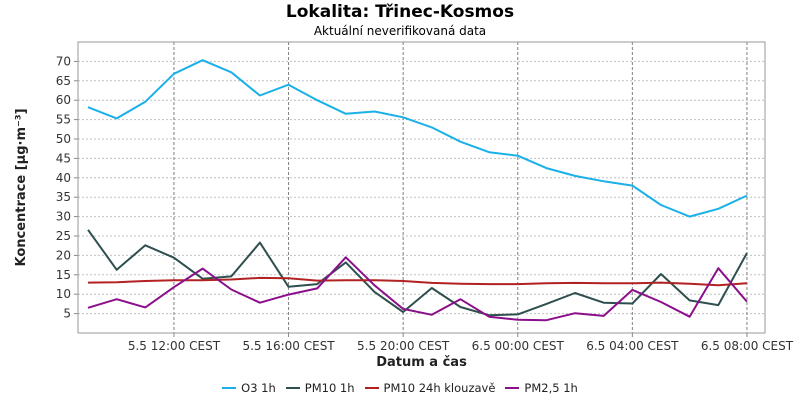 The height and width of the screenshot is (400, 800). What do you see at coordinates (63, 139) in the screenshot?
I see `y-tick-label: 50` at bounding box center [63, 139].